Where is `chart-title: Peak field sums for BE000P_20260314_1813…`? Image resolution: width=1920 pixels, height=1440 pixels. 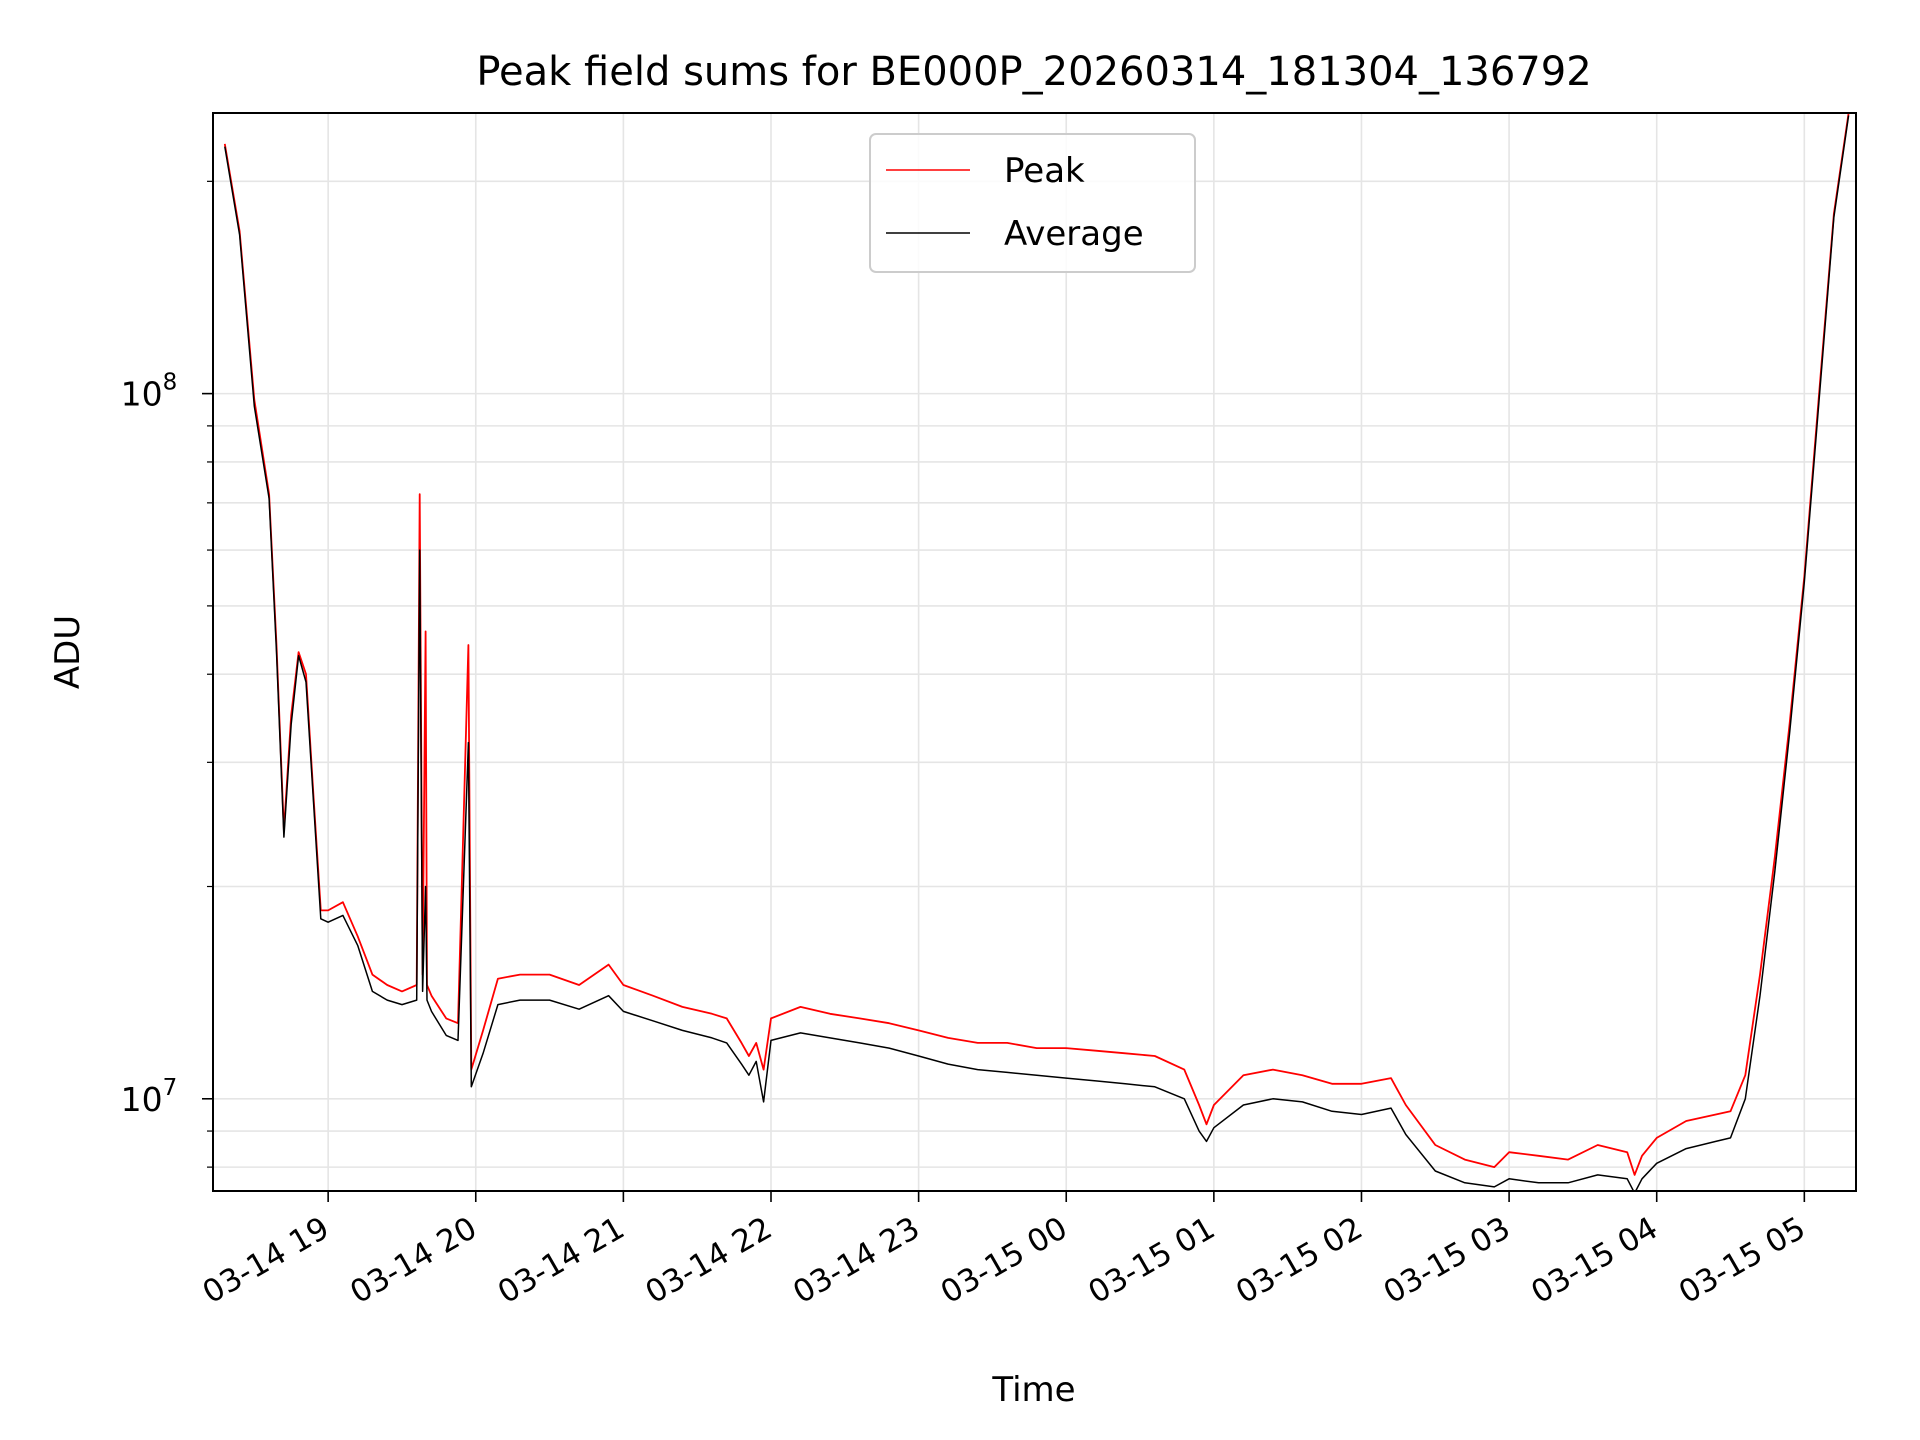
chart-title: Peak field sums for BE000P_20260314_1813… is located at coordinates (1033, 72).